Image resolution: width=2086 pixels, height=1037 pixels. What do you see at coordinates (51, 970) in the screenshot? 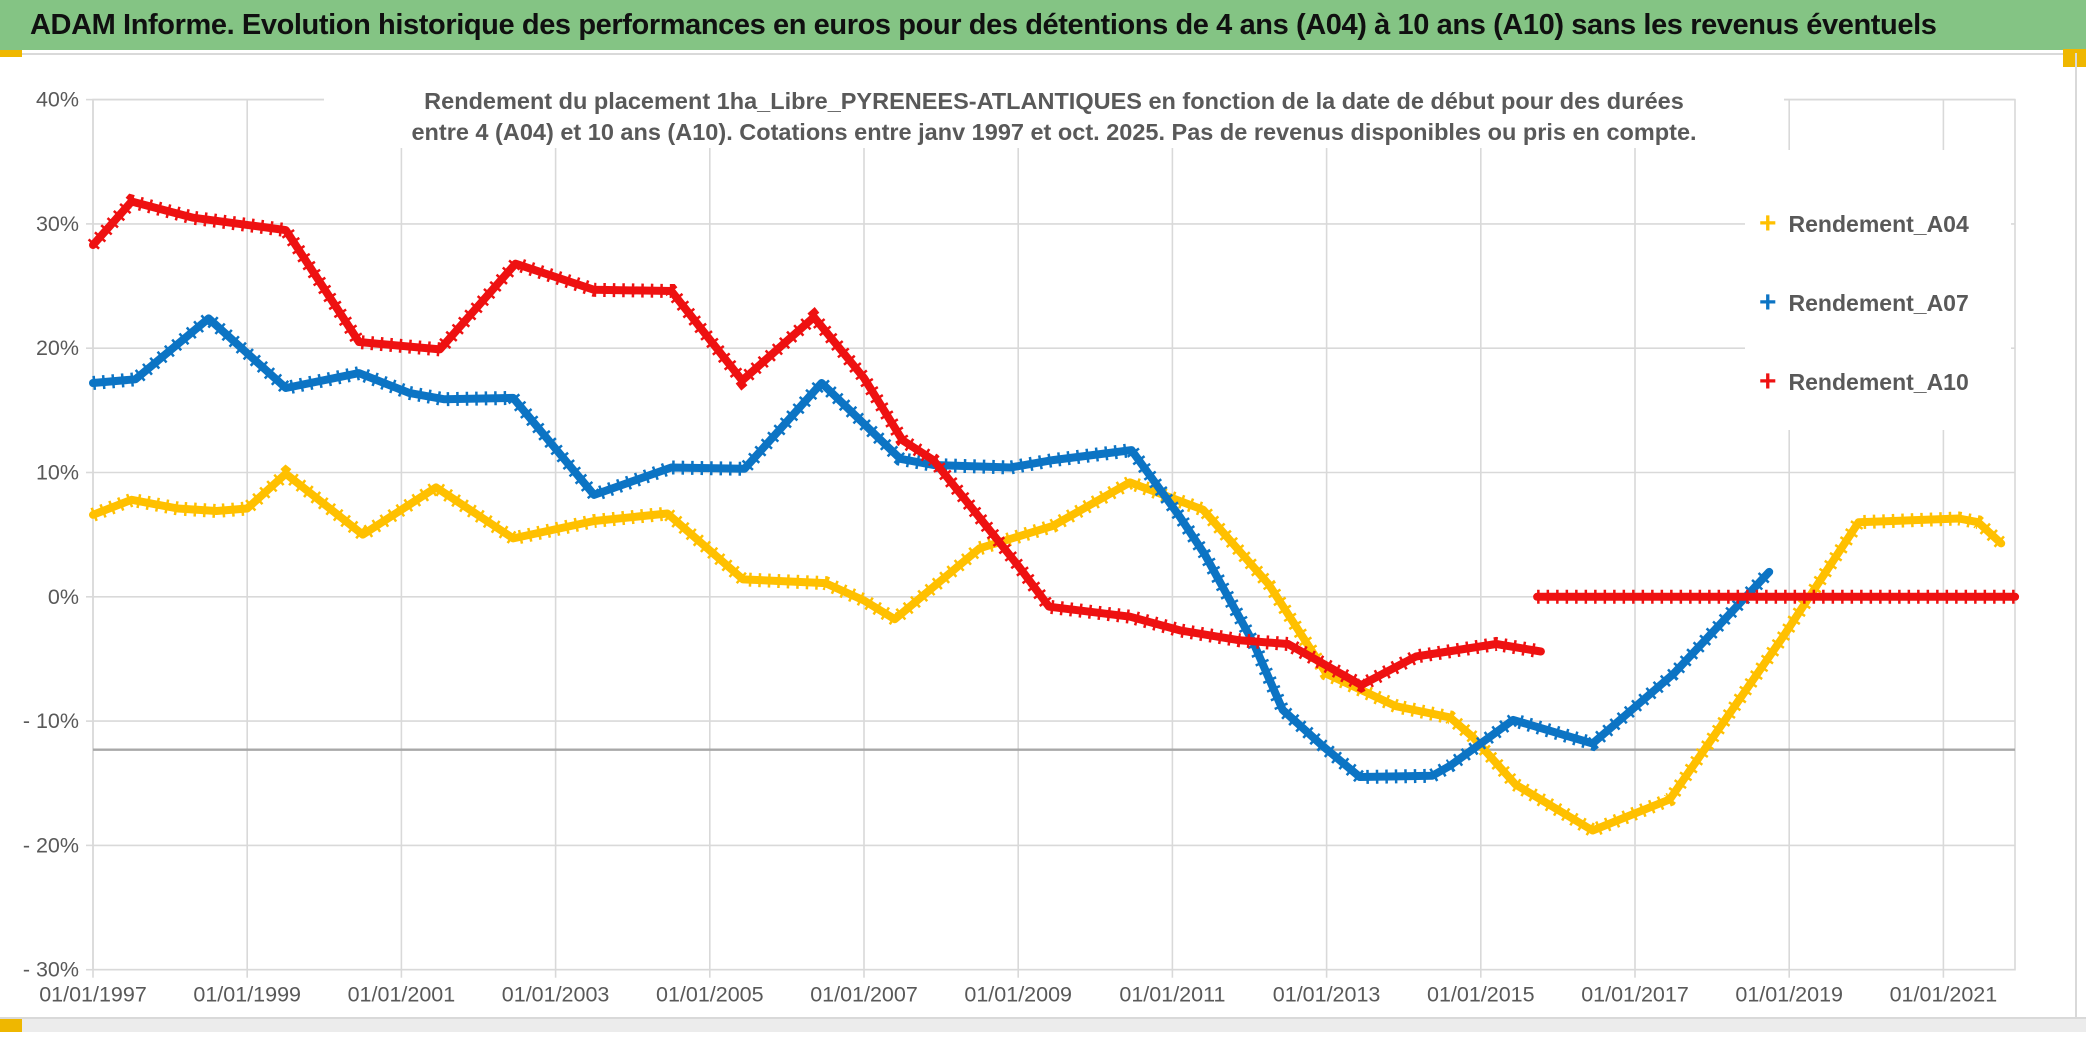
I see `y-axis-label: - 30%` at bounding box center [51, 970].